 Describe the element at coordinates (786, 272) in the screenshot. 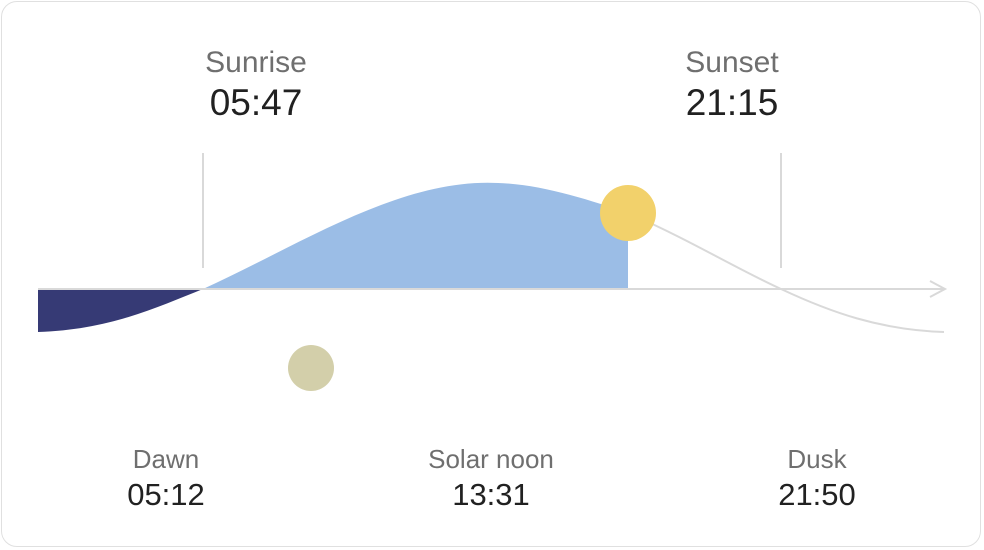

I see `sun-path-curve` at that location.